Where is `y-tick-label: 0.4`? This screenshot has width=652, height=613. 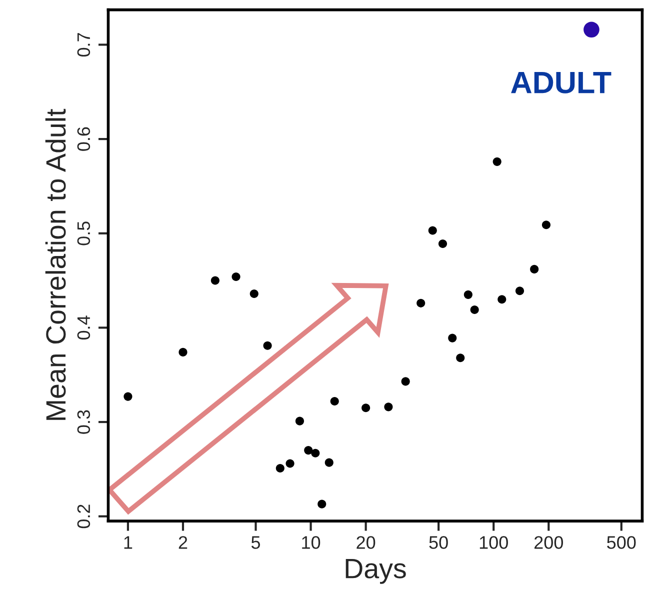
y-tick-label: 0.4 is located at coordinates (83, 328).